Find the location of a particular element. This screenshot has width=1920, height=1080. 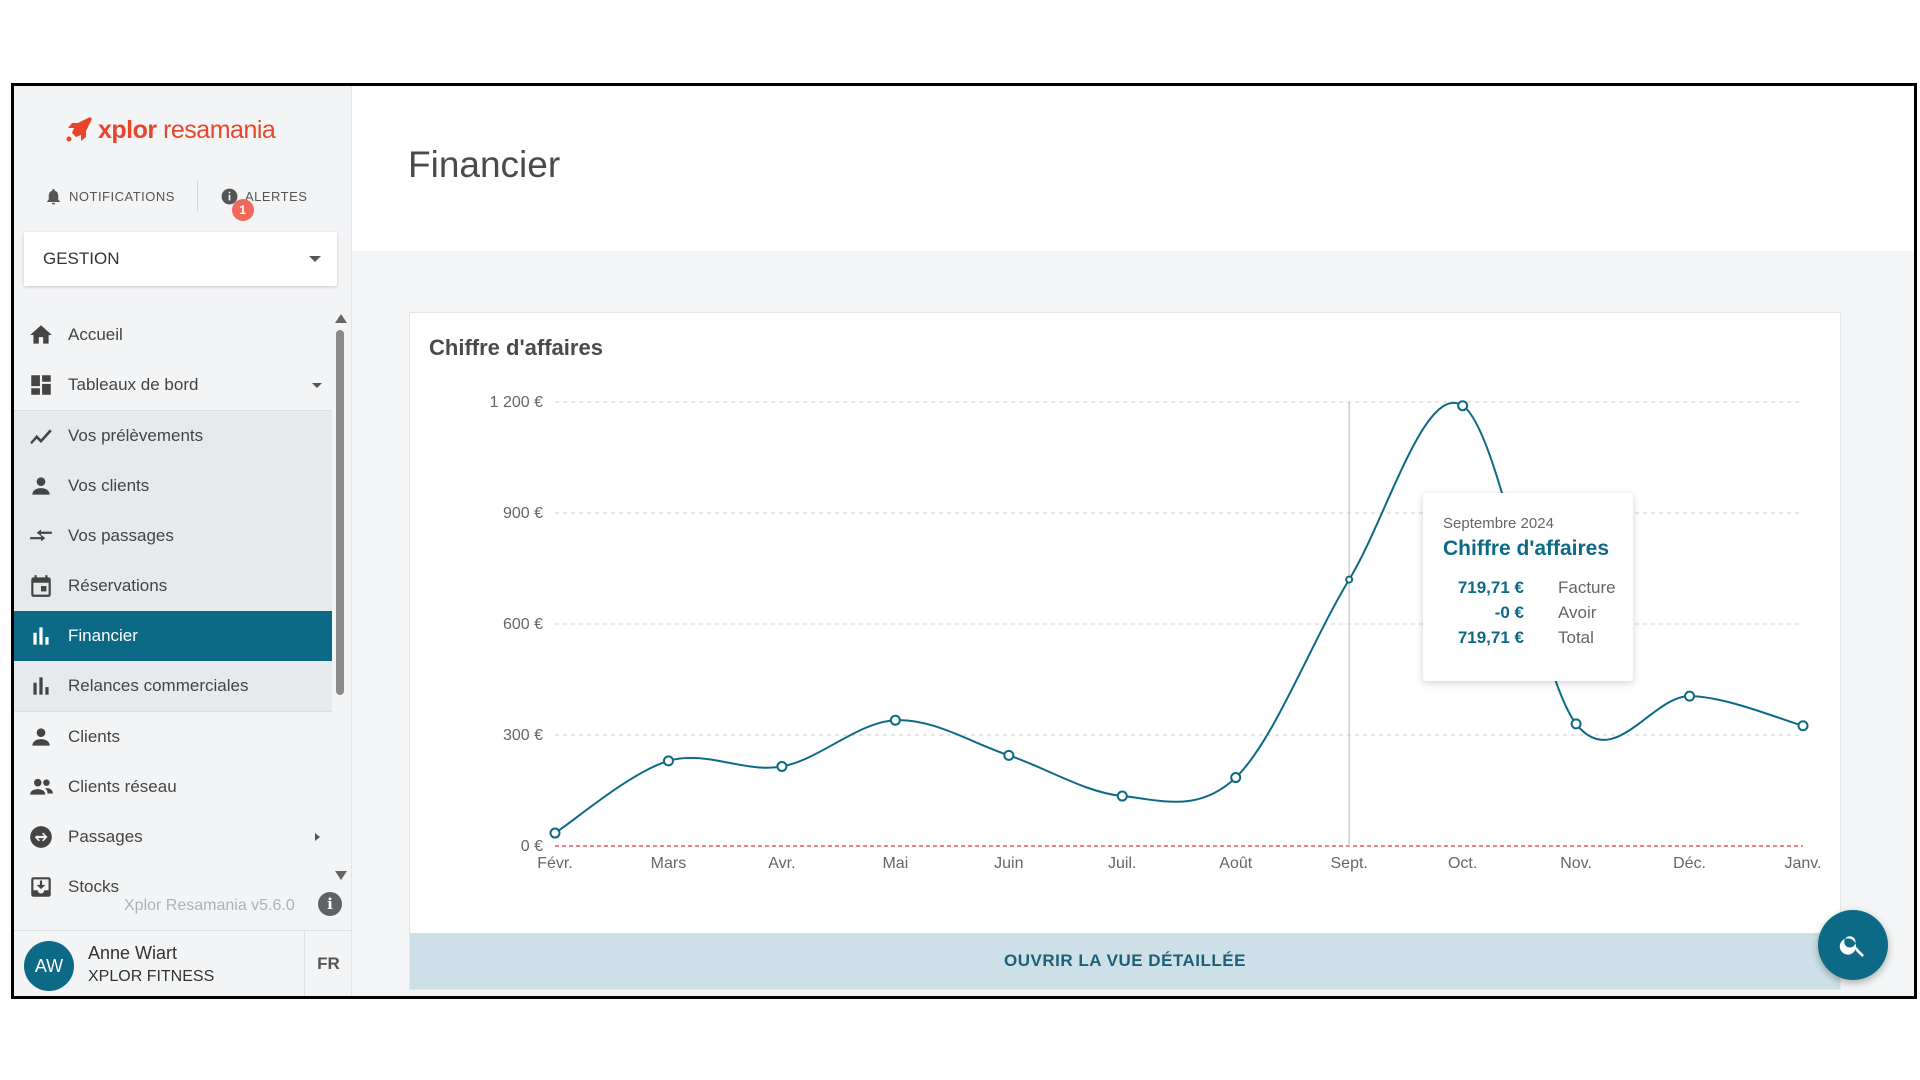

sidebar-item-vos-prelevements: Vos prélèvements is located at coordinates (173, 436).